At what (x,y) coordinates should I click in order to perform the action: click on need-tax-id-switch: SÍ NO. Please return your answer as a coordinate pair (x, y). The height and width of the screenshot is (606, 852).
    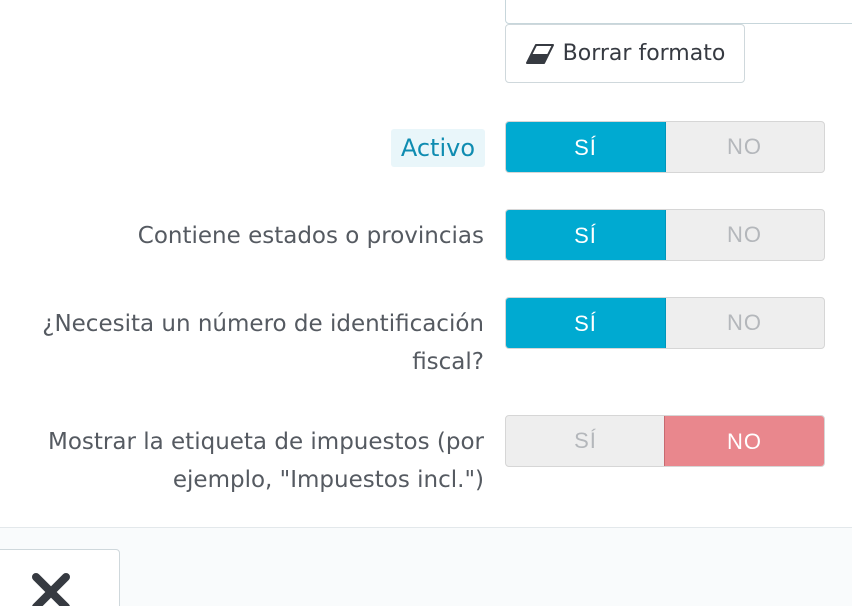
    Looking at the image, I should click on (665, 323).